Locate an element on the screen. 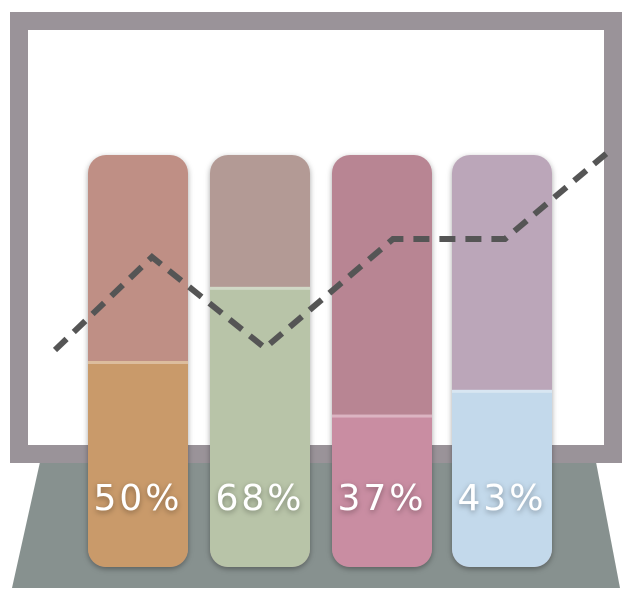  value-label: 50% is located at coordinates (137, 498).